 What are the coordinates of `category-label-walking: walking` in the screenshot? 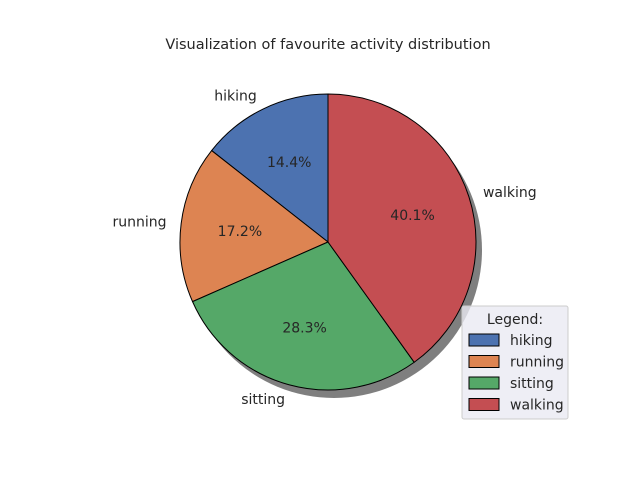 It's located at (510, 193).